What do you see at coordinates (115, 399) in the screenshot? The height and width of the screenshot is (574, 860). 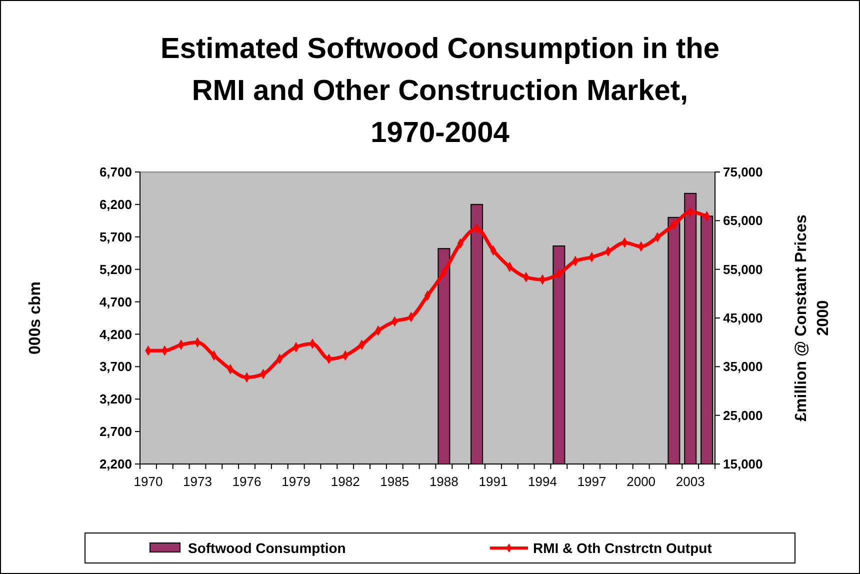 I see `y-tick-label: 3,200` at bounding box center [115, 399].